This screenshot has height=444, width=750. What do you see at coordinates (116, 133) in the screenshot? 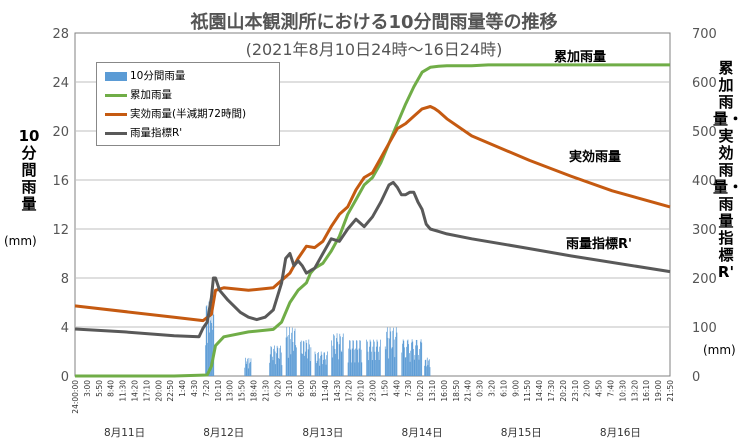
I see `legend-swatch-index` at bounding box center [116, 133].